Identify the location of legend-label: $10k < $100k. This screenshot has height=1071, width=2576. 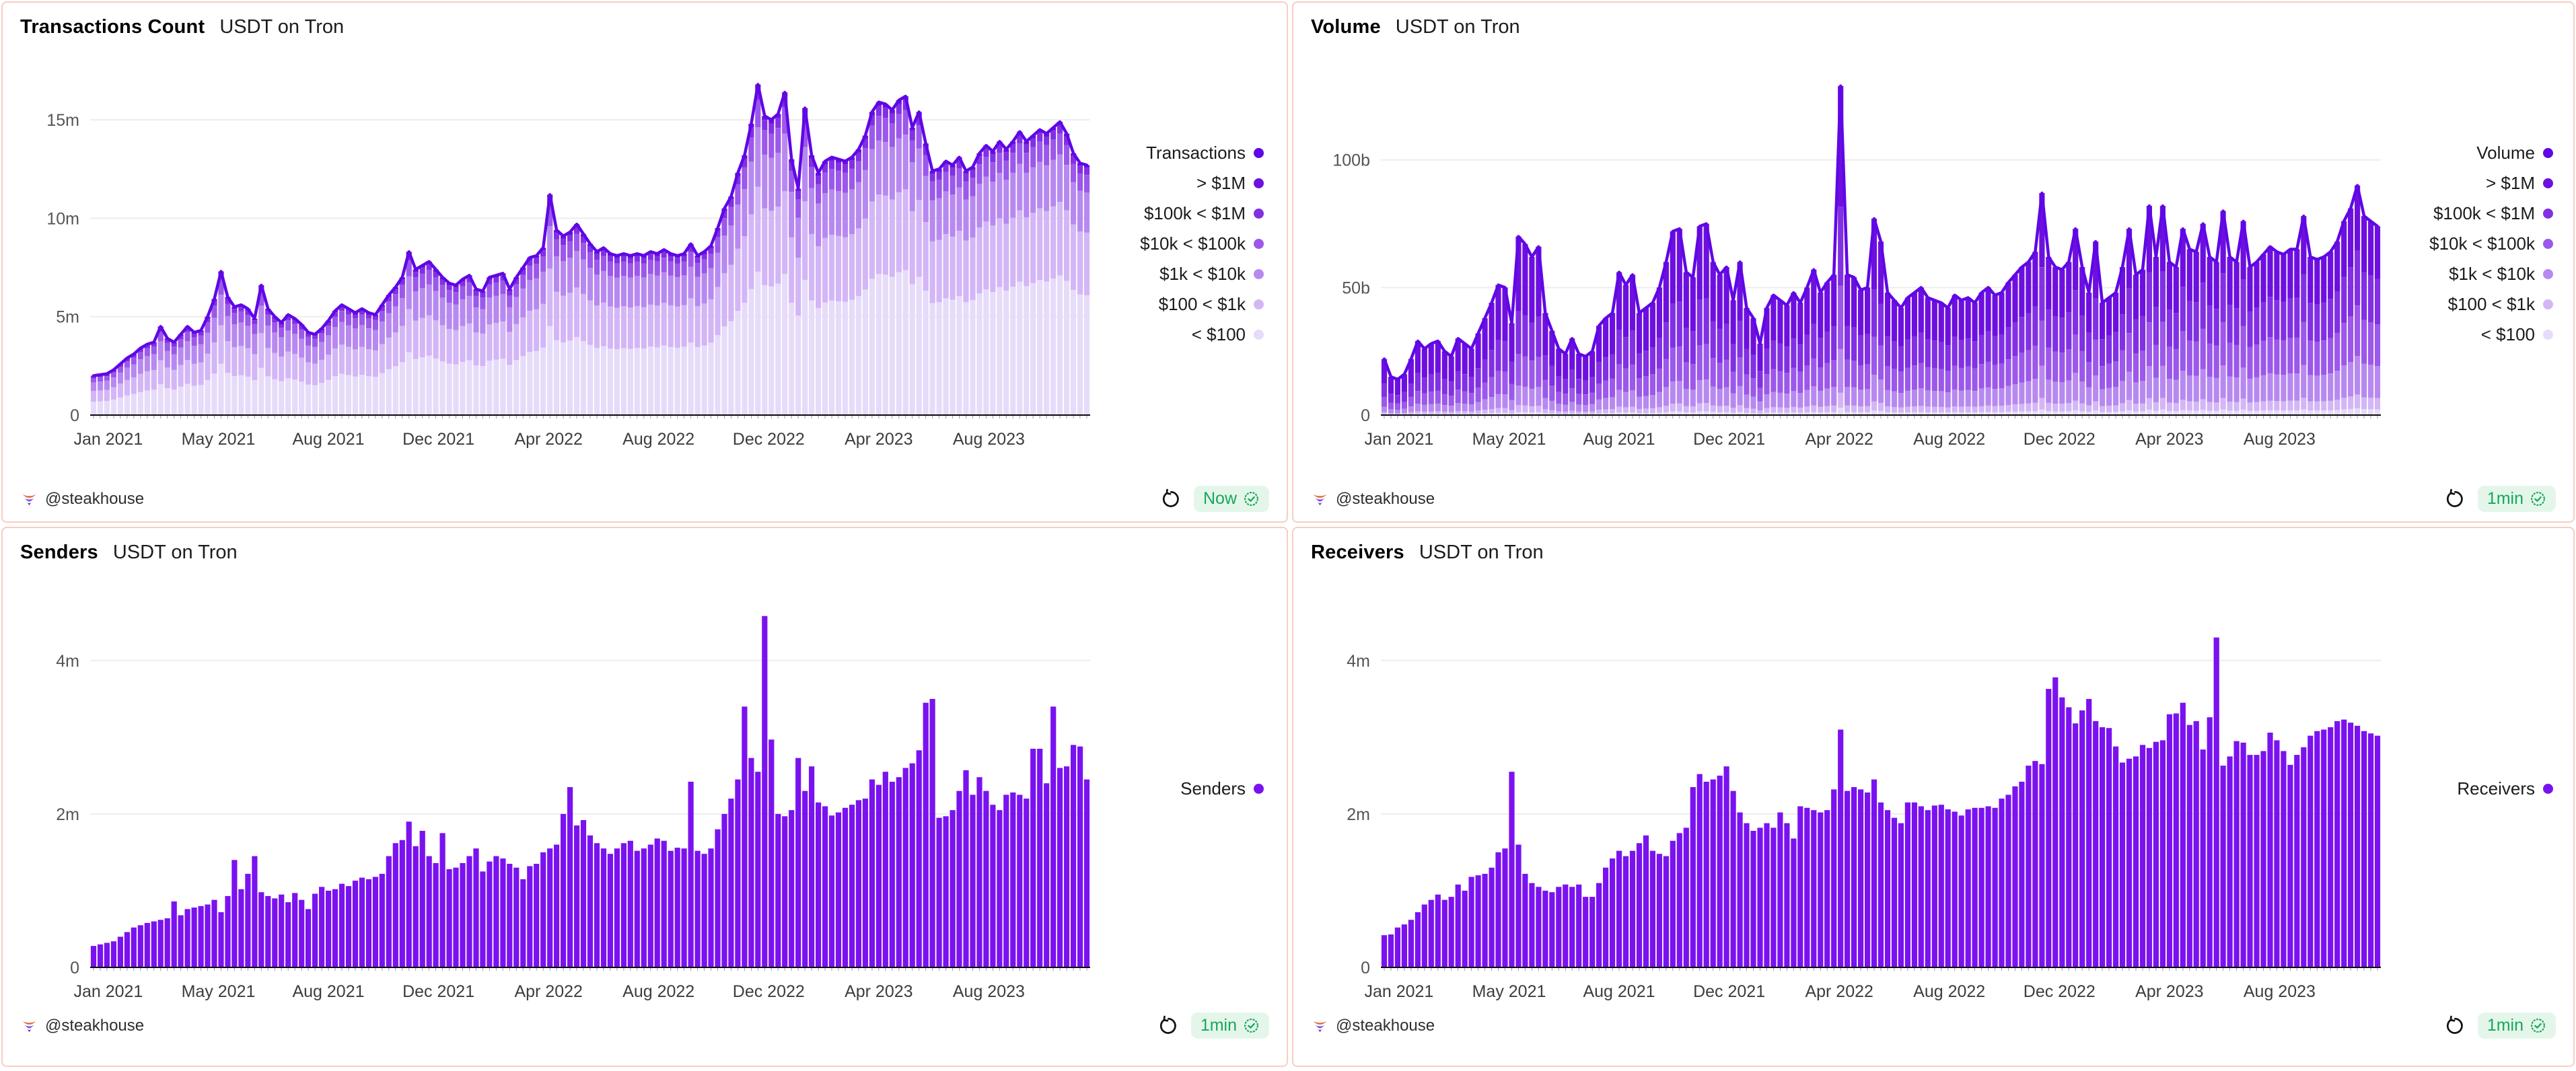
(1193, 244).